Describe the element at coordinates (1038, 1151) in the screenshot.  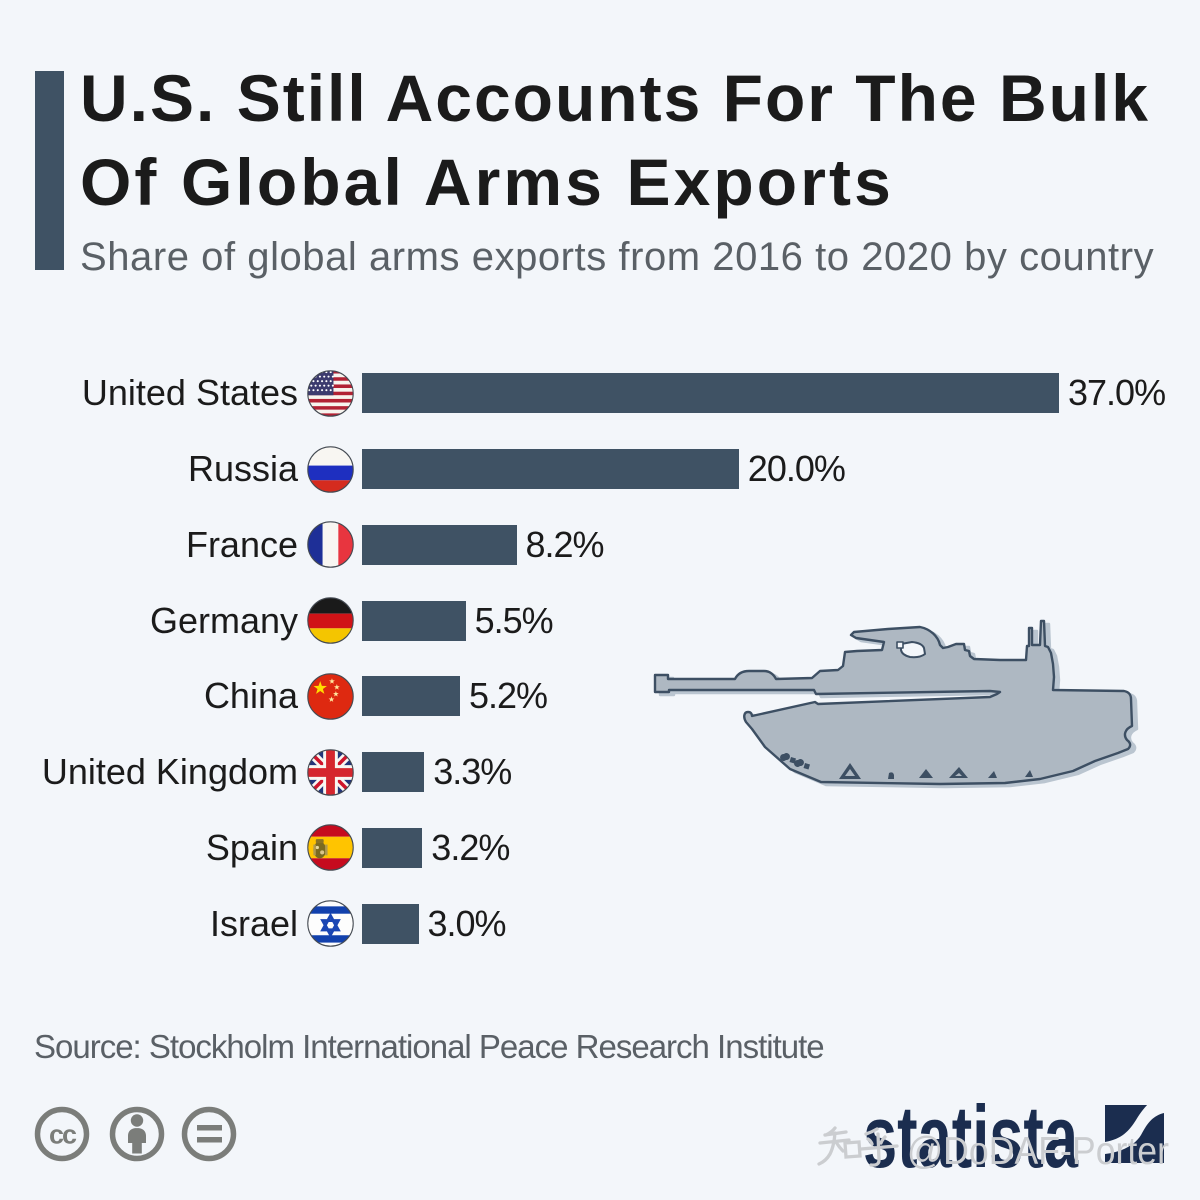
I see `svg-text: @DoDAF-Porter` at that location.